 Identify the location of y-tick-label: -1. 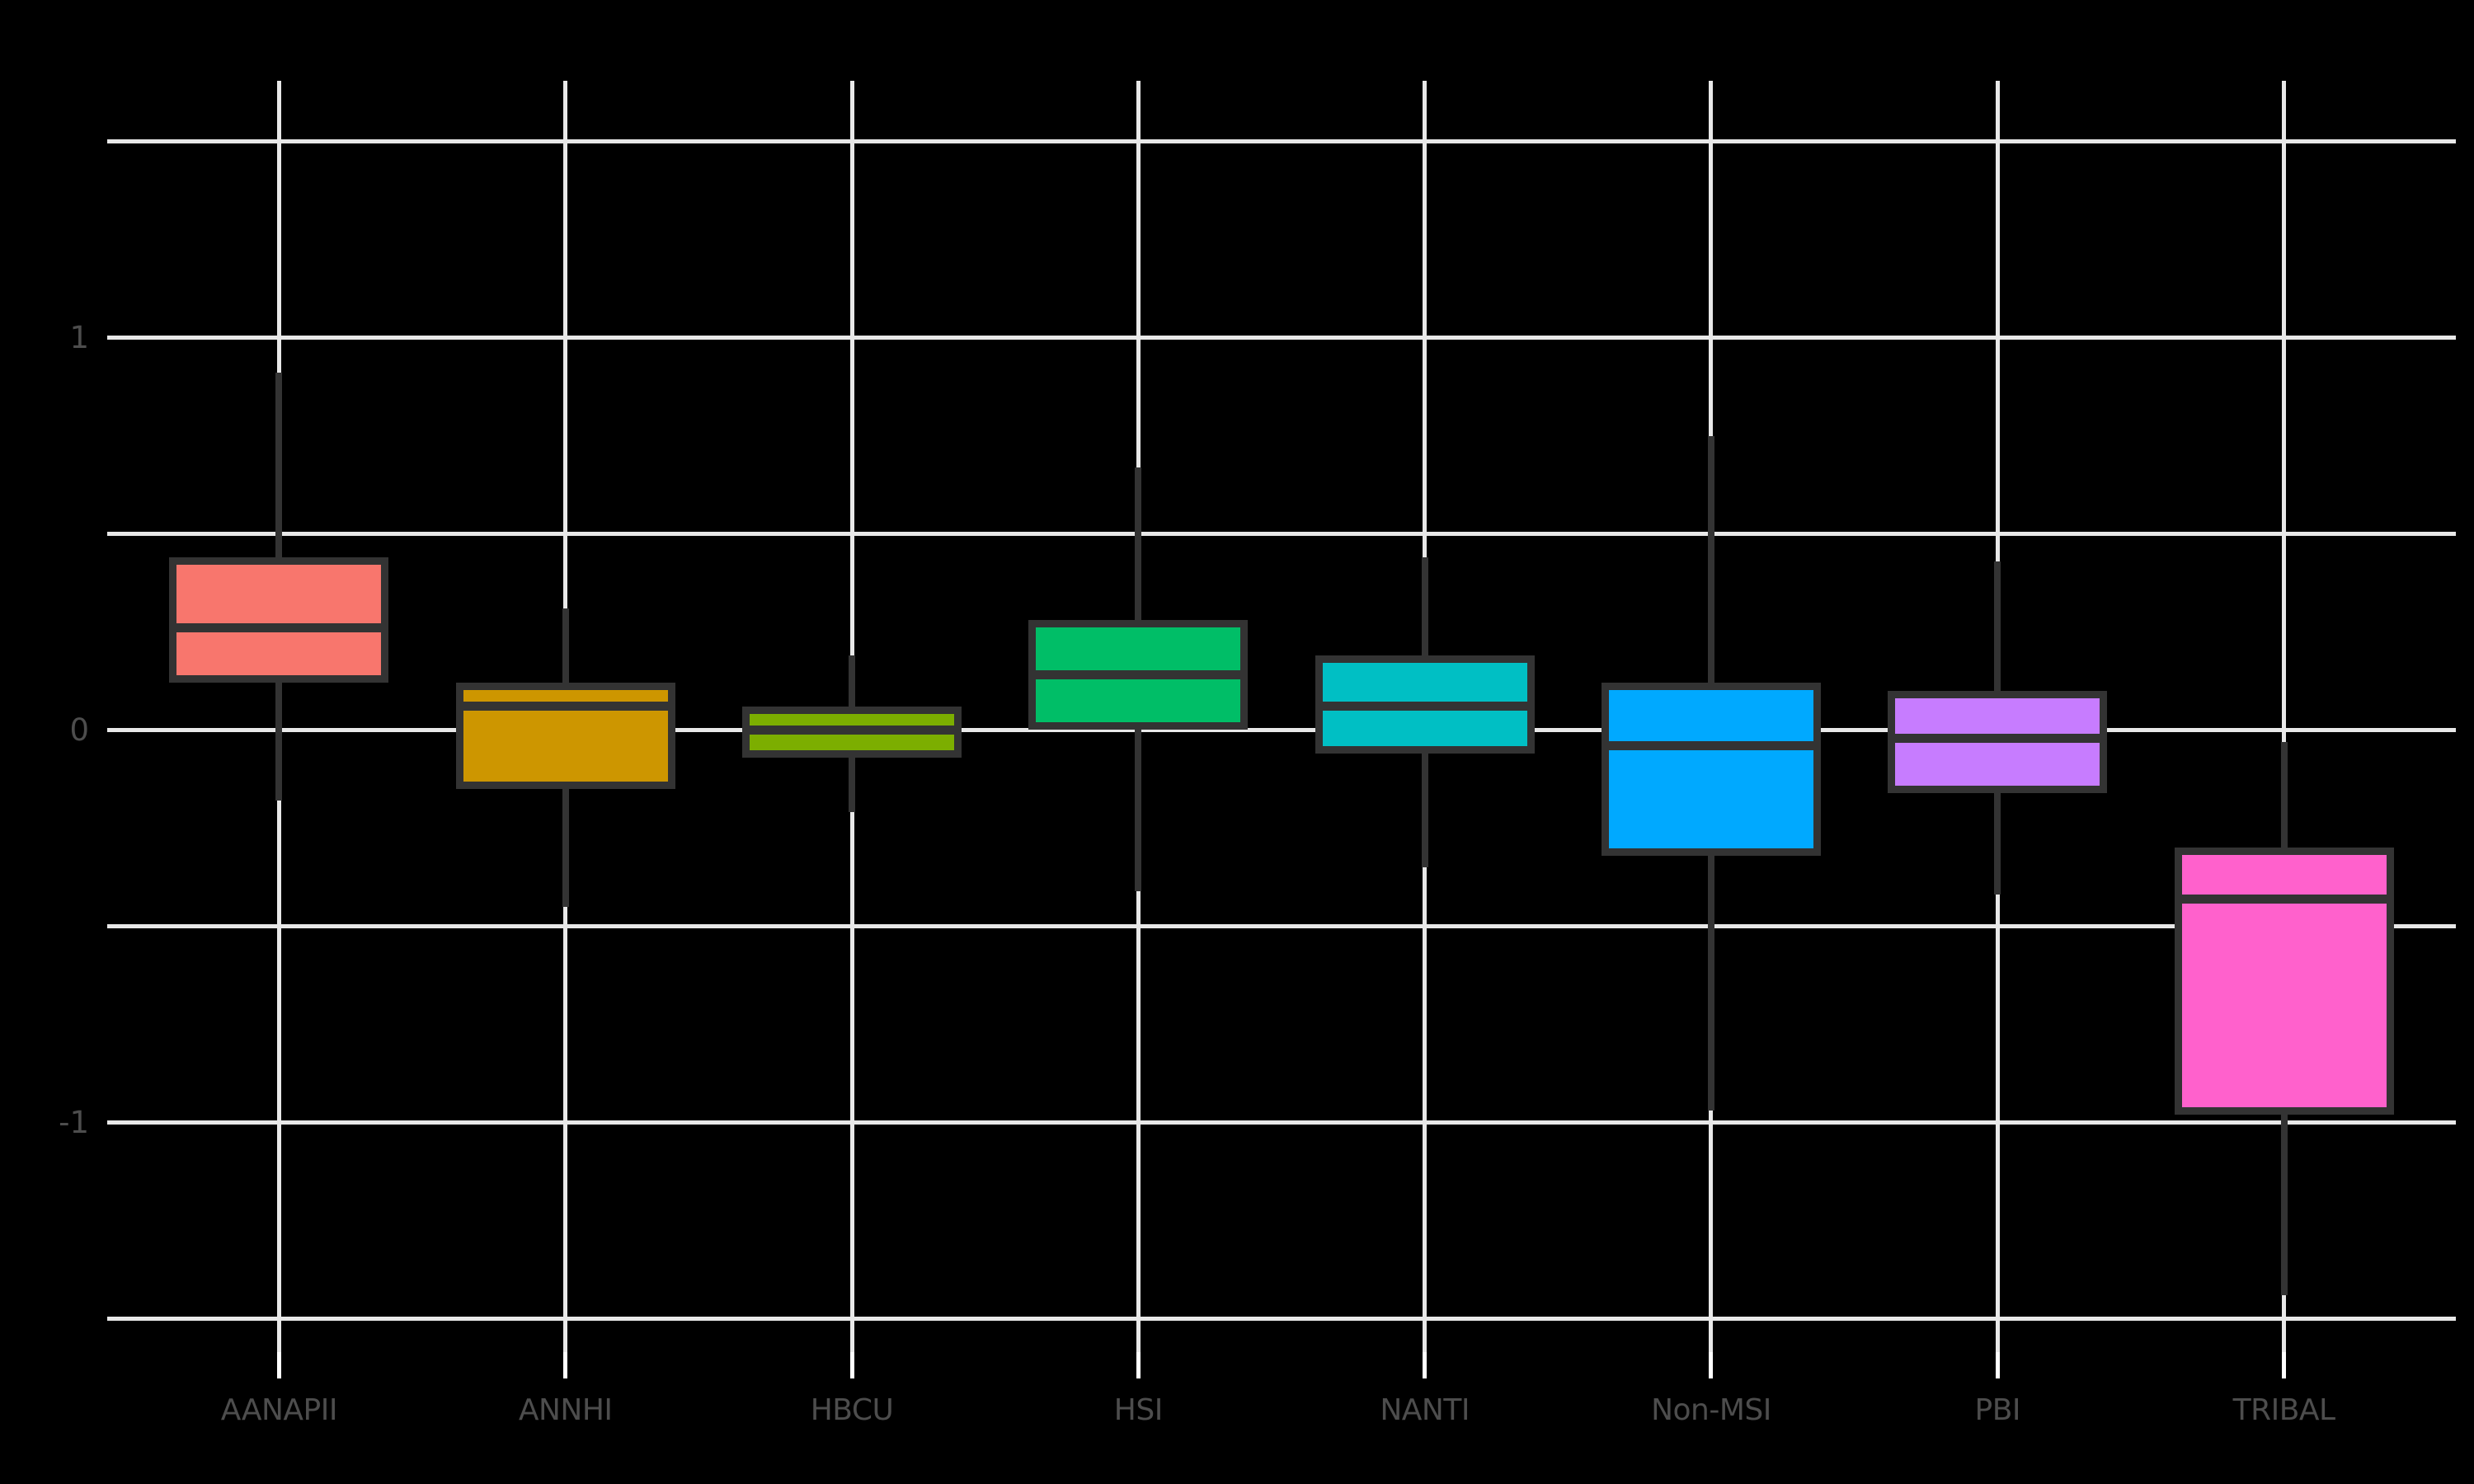
(74, 1122).